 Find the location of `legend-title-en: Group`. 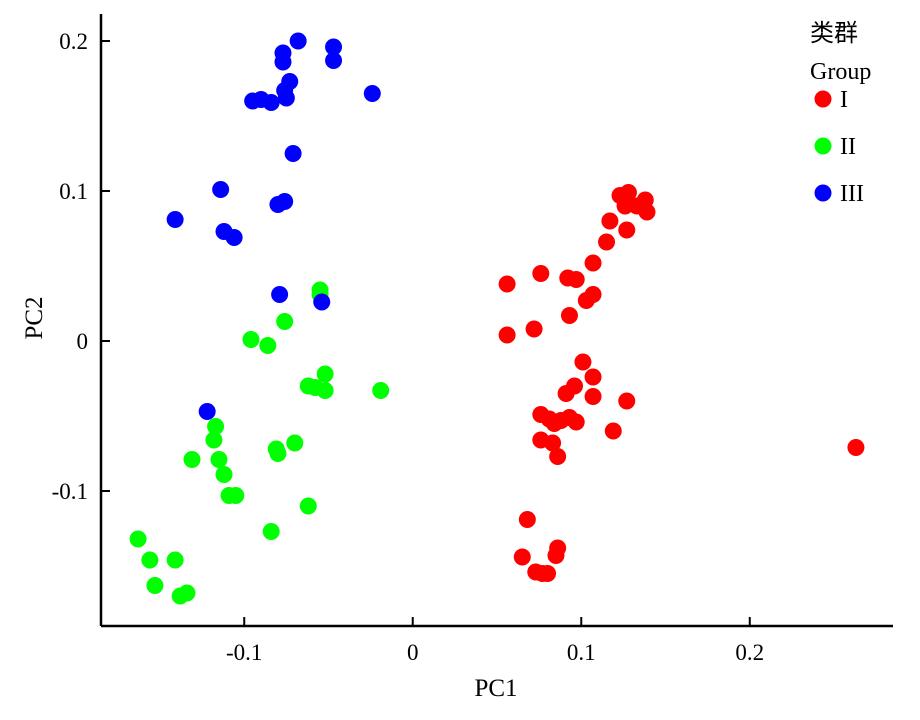

legend-title-en: Group is located at coordinates (840, 72).